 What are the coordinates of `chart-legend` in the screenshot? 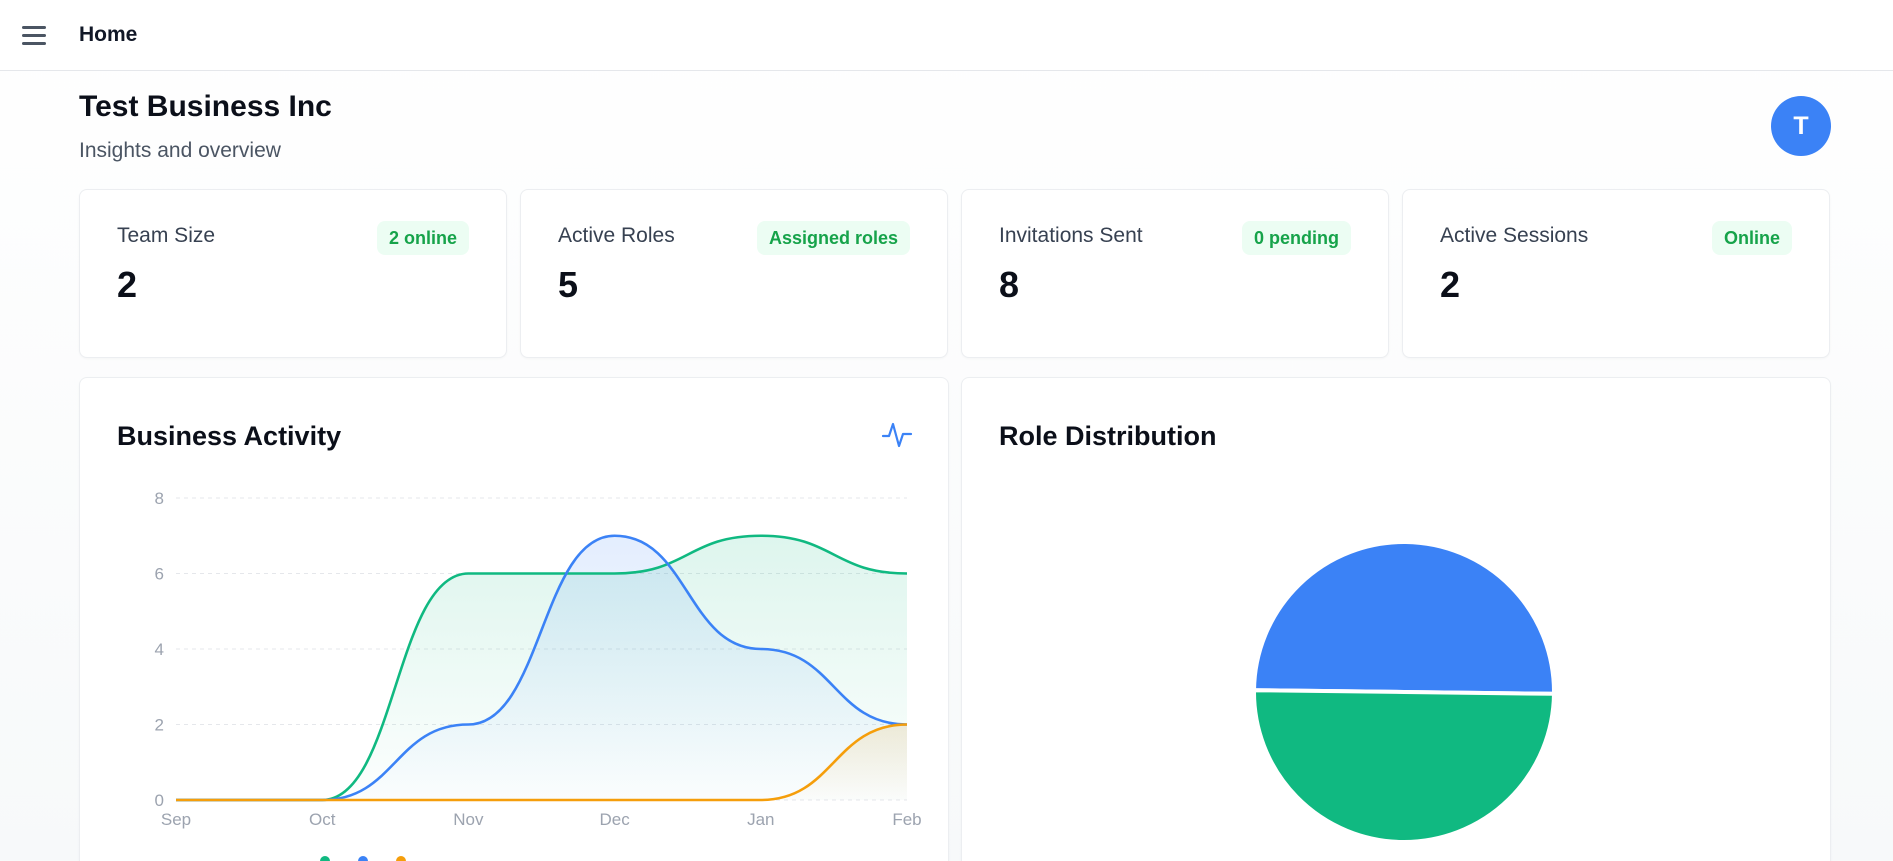 It's located at (363, 858).